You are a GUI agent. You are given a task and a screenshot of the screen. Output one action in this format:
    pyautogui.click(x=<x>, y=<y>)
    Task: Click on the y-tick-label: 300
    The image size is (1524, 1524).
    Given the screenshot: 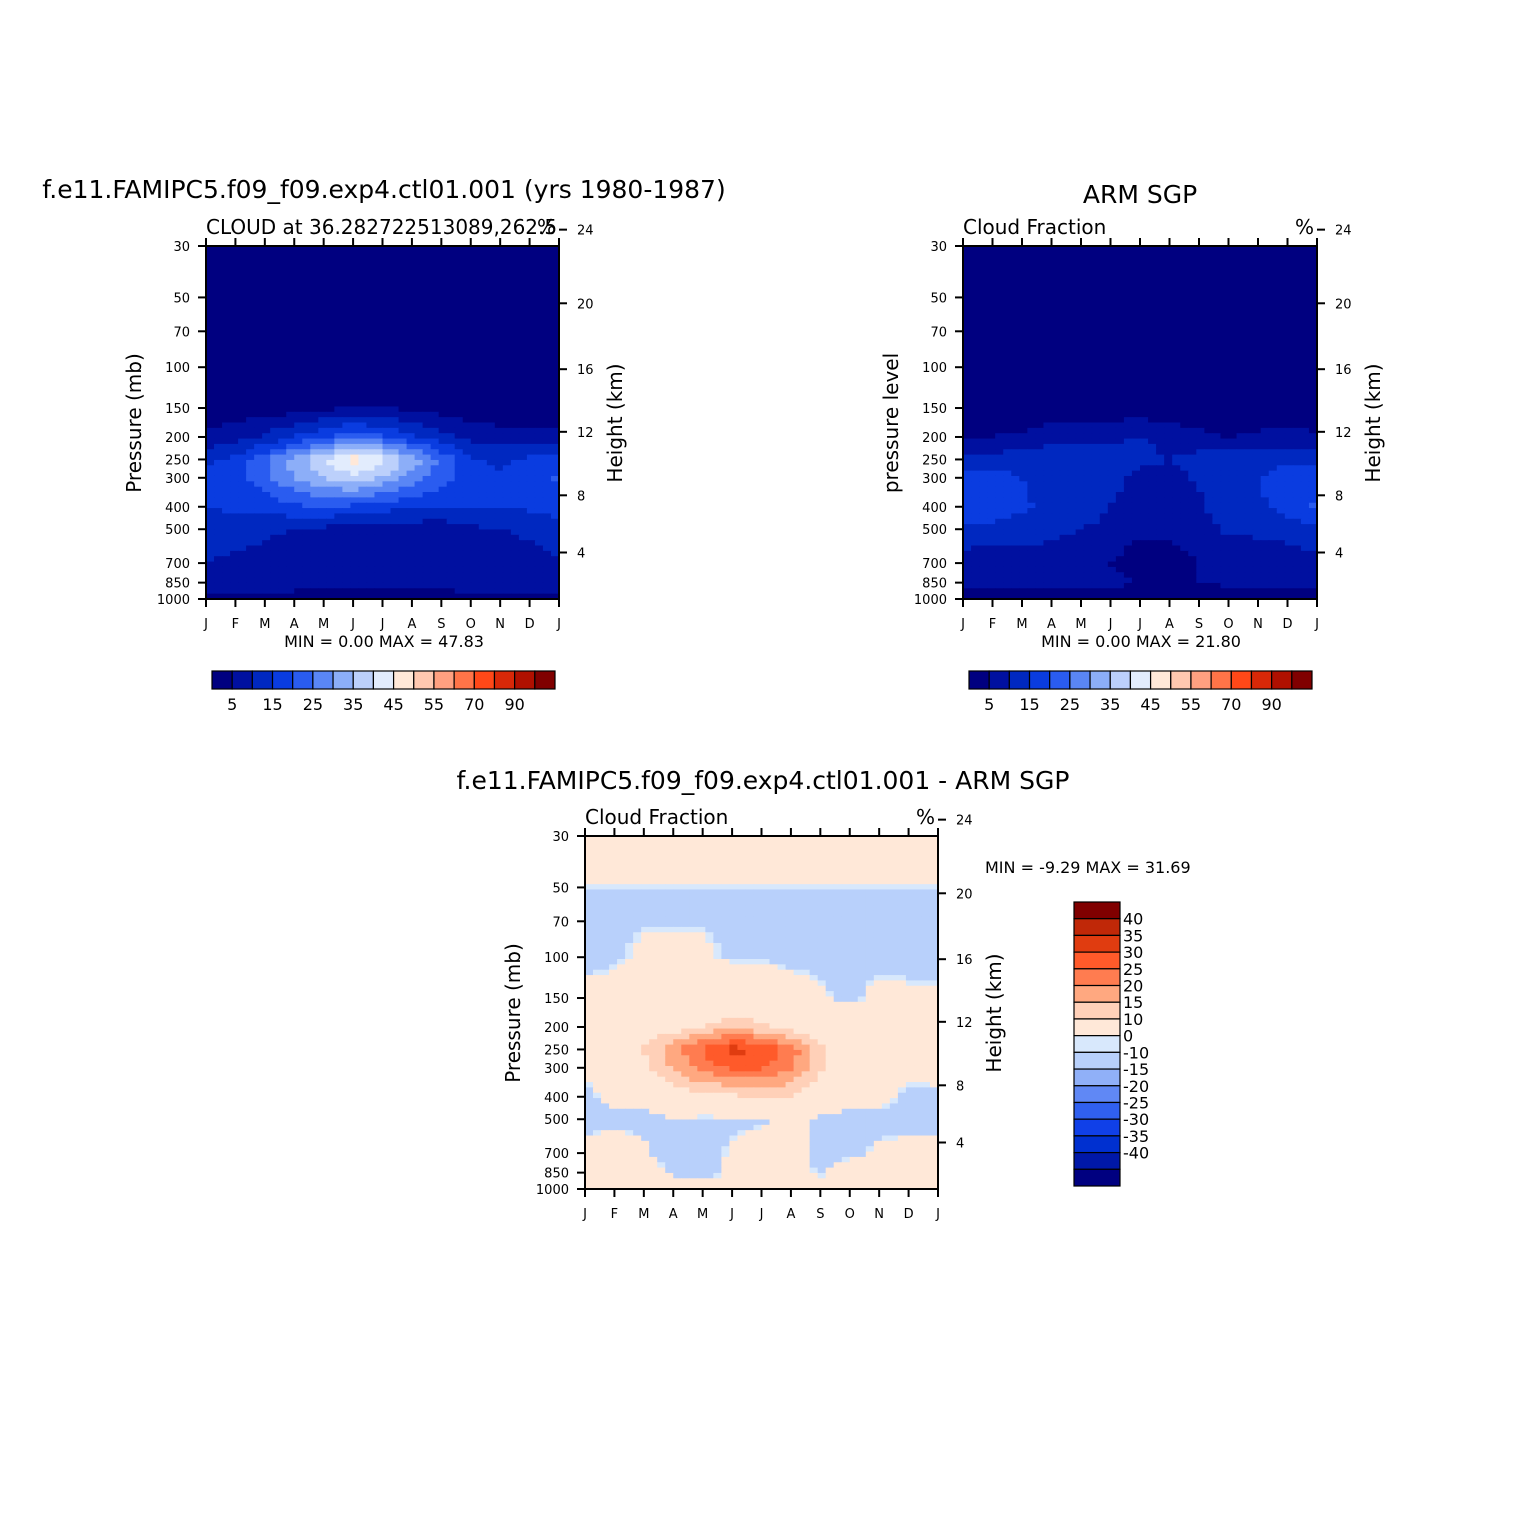 What is the action you would take?
    pyautogui.click(x=177, y=479)
    